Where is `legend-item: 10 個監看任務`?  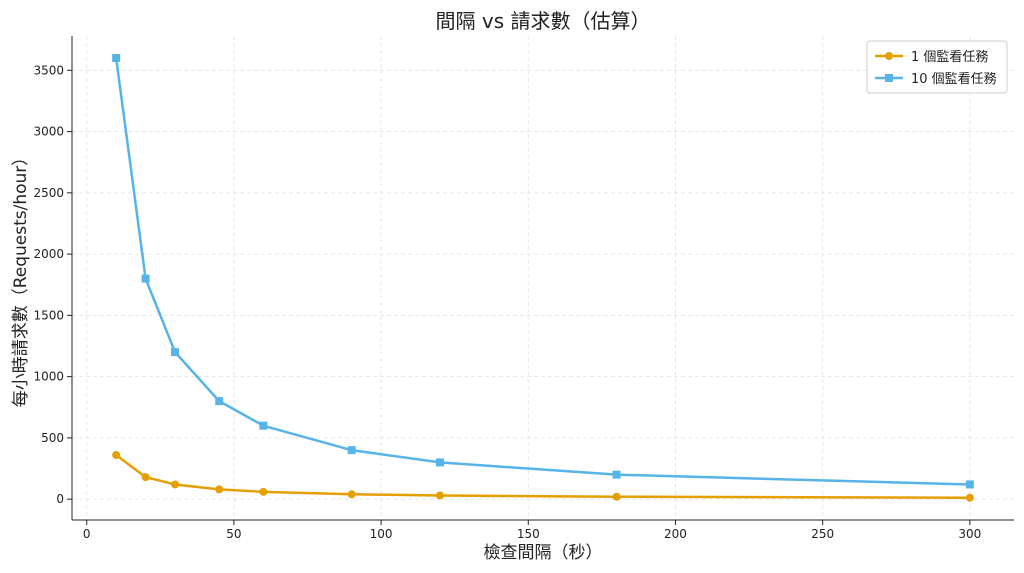
legend-item: 10 個監看任務 is located at coordinates (936, 79).